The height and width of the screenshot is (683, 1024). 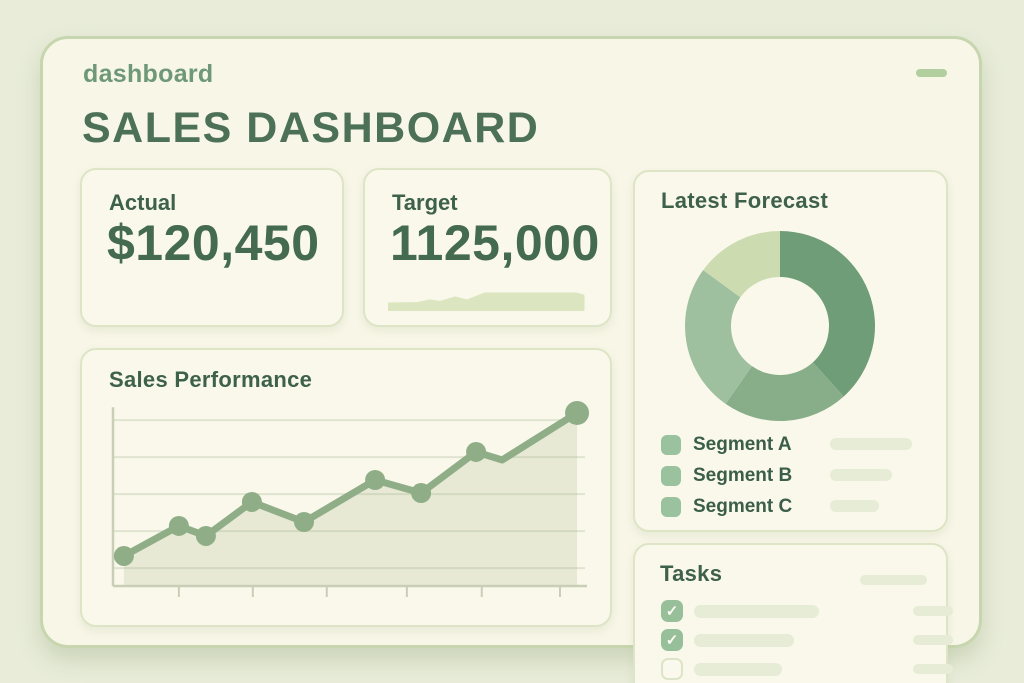 What do you see at coordinates (672, 669) in the screenshot?
I see `task-checkbox-unchecked` at bounding box center [672, 669].